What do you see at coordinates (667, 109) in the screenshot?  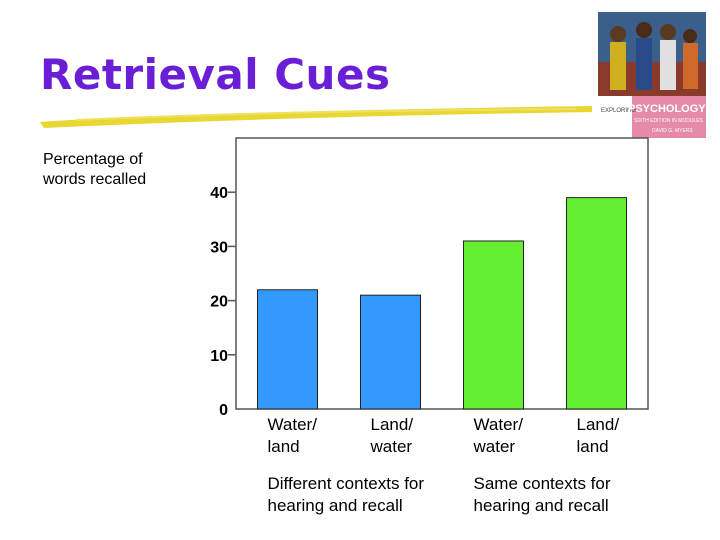 I see `book-title: PSYCHOLOGY` at bounding box center [667, 109].